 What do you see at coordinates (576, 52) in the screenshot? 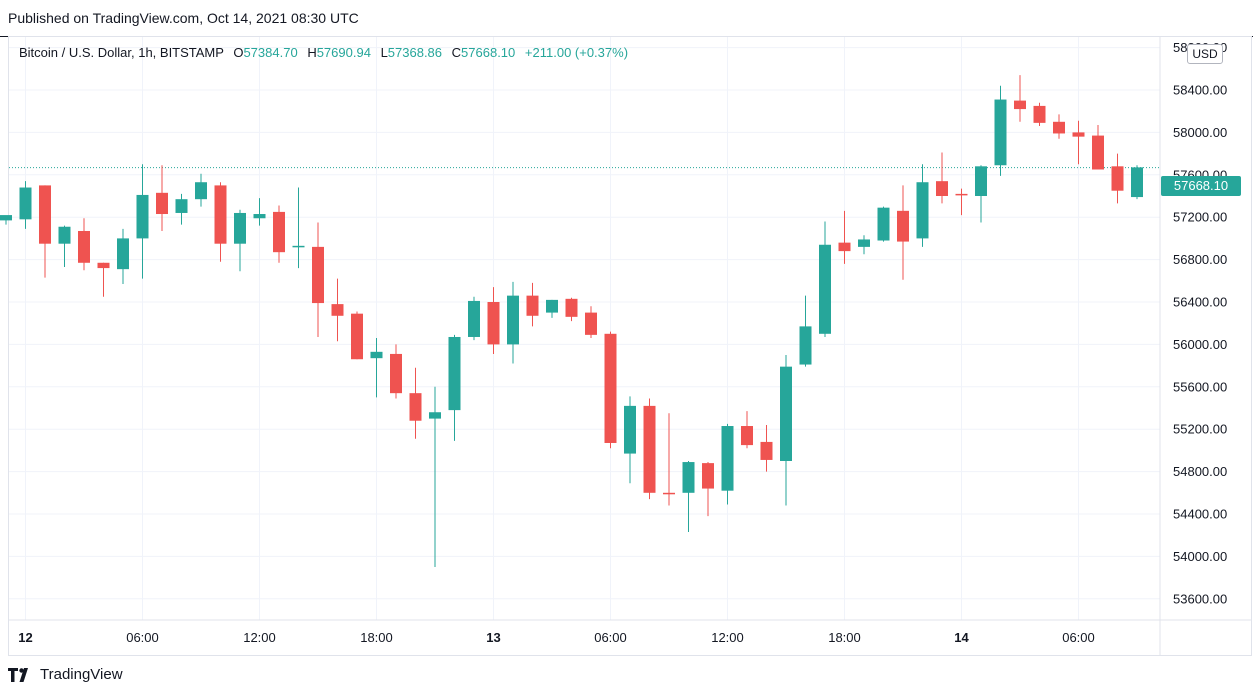
I see `change-value: +211.00 (+0.37%)` at bounding box center [576, 52].